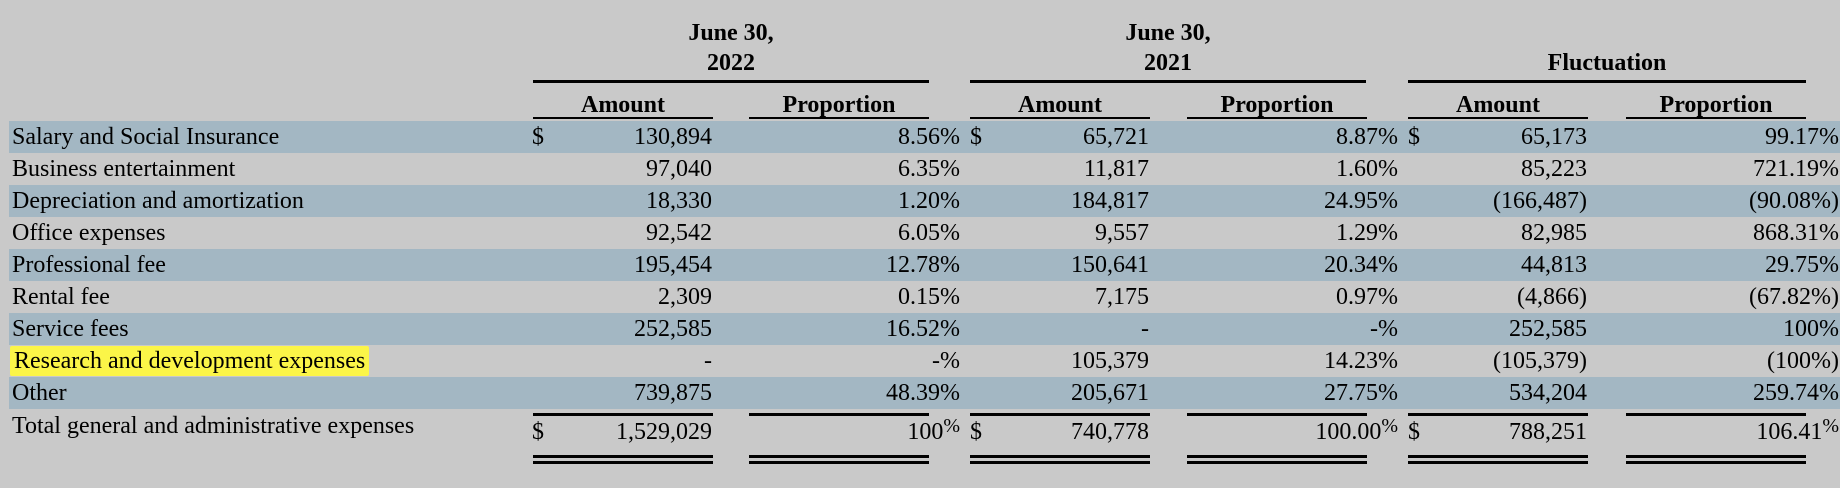 This screenshot has width=1840, height=488. I want to click on group-header-line2: 2022, so click(731, 63).